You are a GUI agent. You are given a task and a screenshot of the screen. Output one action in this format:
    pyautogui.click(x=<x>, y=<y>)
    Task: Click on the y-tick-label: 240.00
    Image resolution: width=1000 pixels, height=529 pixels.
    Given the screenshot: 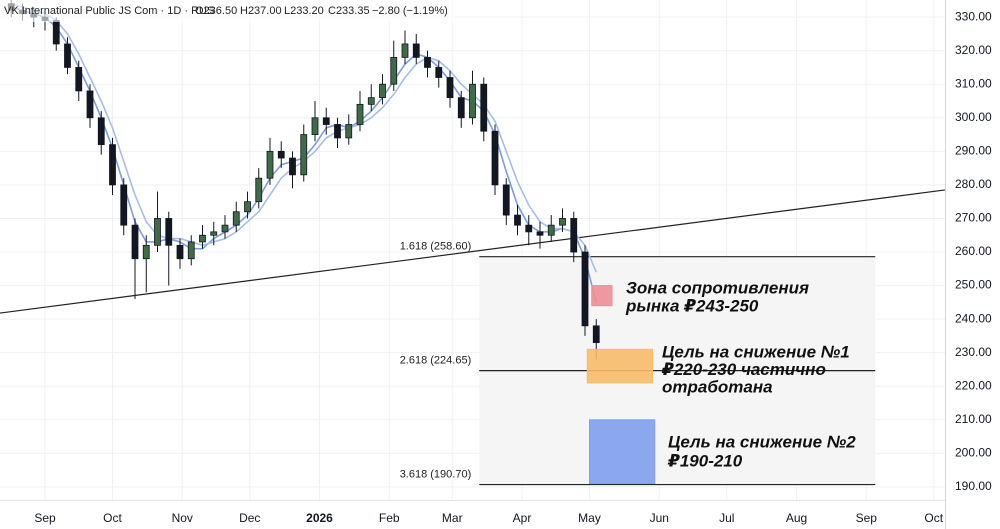 What is the action you would take?
    pyautogui.click(x=973, y=318)
    